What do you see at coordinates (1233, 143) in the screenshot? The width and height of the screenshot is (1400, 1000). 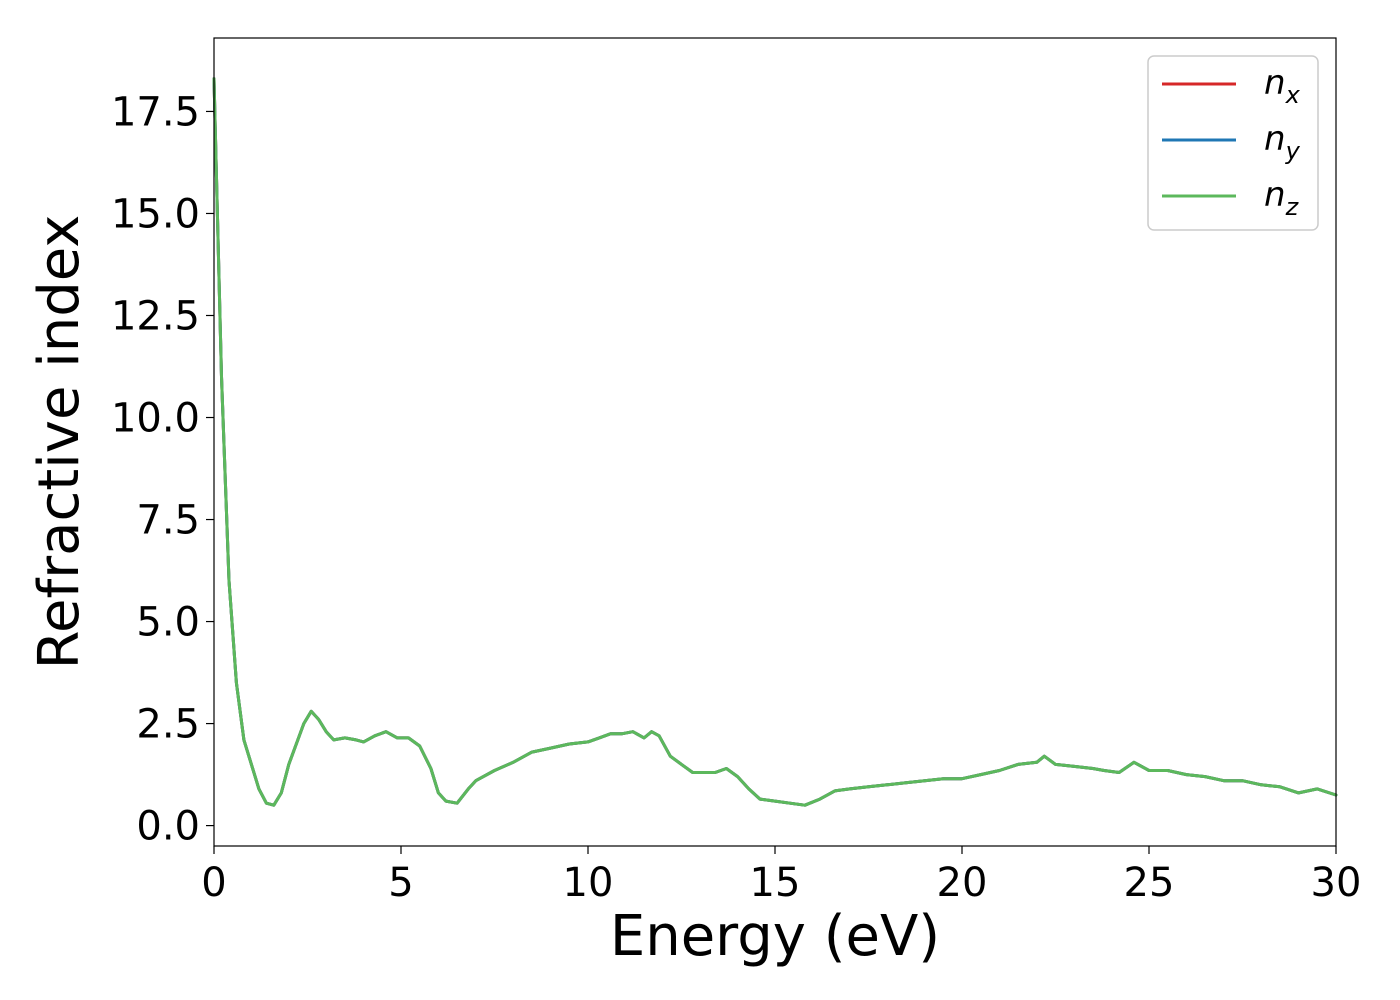 I see `legend-box` at bounding box center [1233, 143].